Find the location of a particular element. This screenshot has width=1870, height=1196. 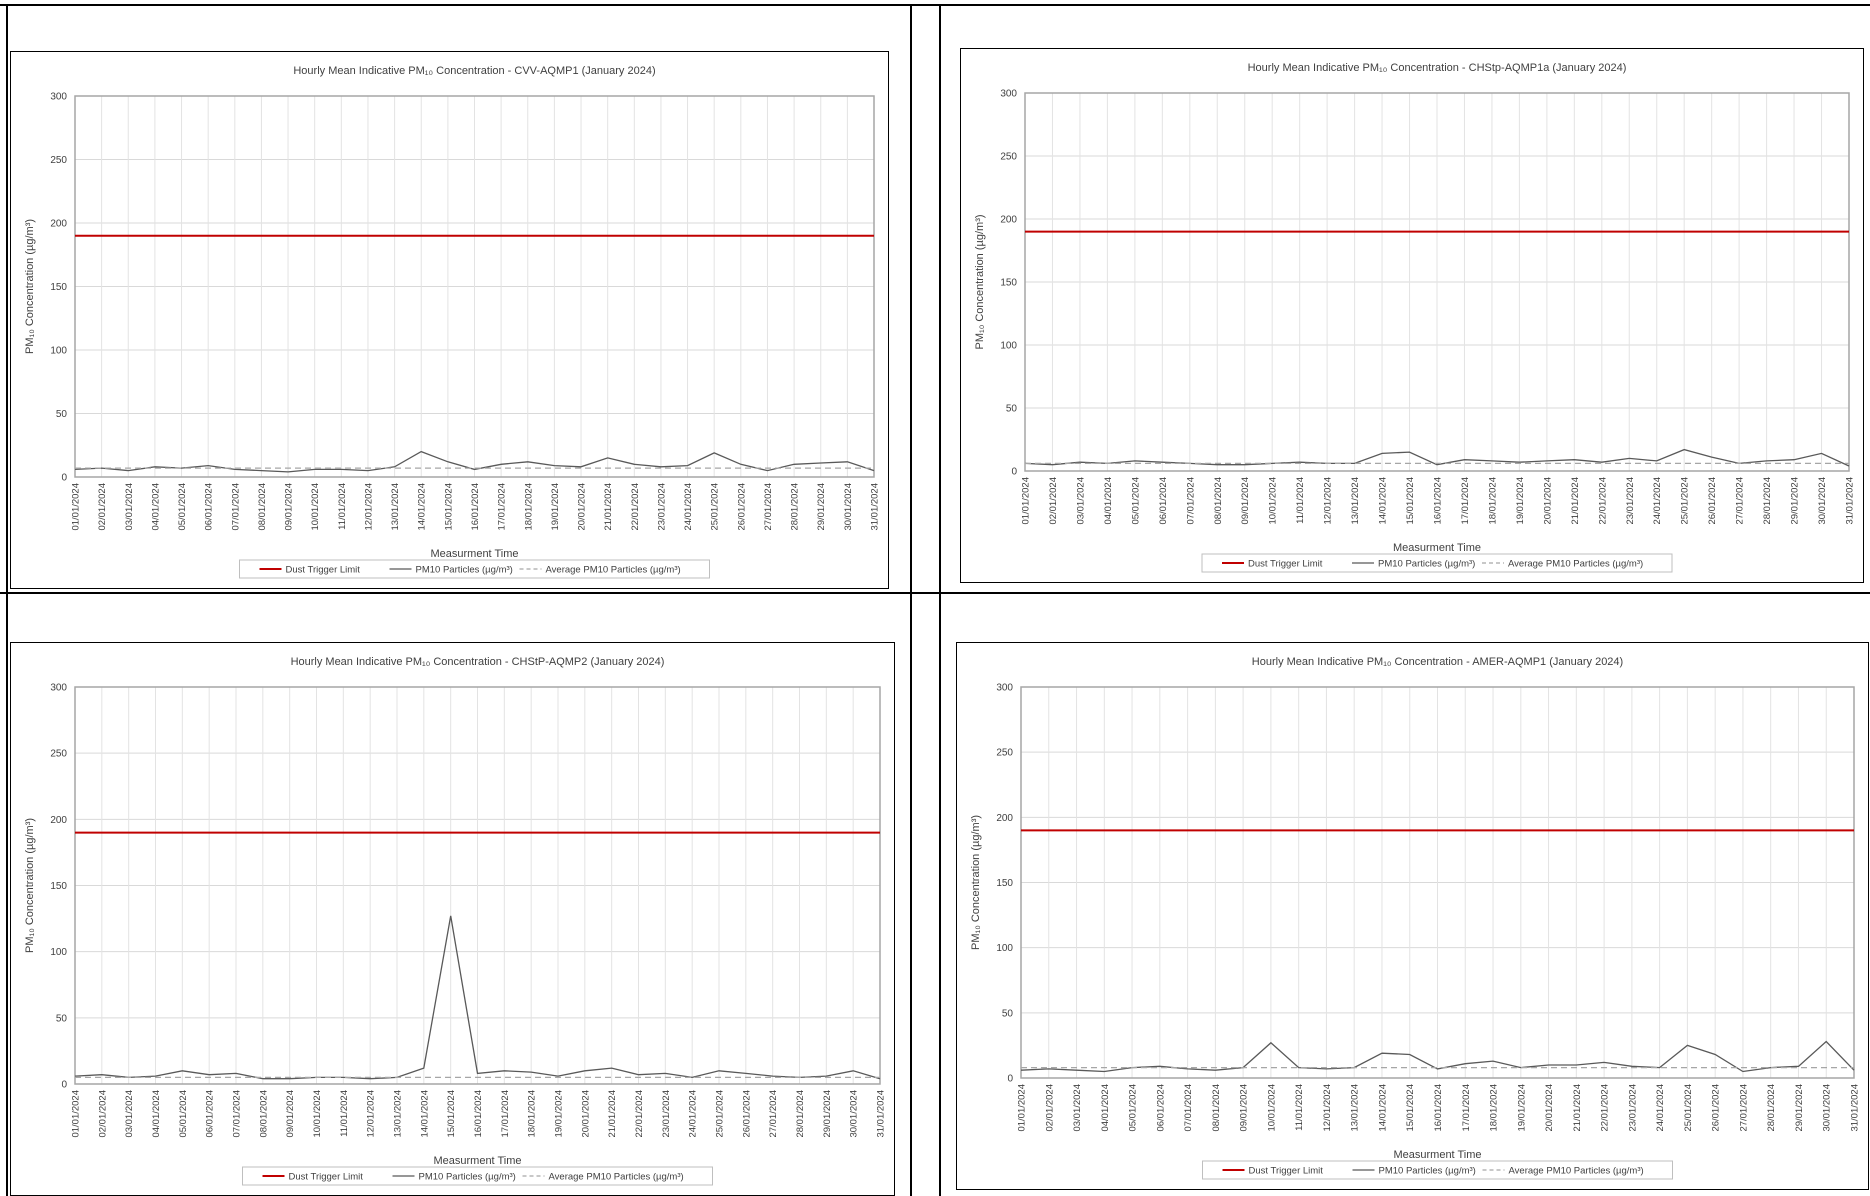

x-tick-label: 15/01/2024 is located at coordinates (1410, 501).